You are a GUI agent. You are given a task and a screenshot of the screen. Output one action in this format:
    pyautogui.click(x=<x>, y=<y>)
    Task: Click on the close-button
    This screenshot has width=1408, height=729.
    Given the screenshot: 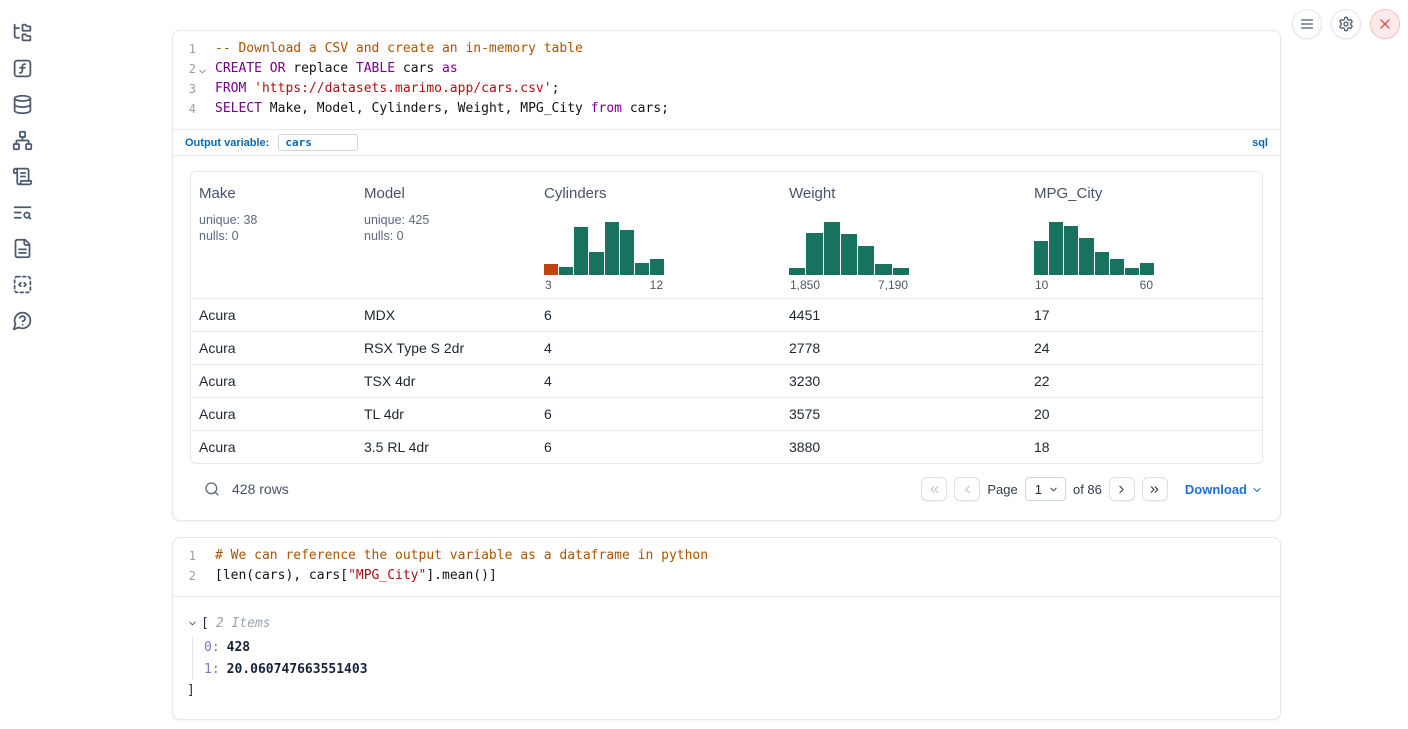 What is the action you would take?
    pyautogui.click(x=1385, y=24)
    